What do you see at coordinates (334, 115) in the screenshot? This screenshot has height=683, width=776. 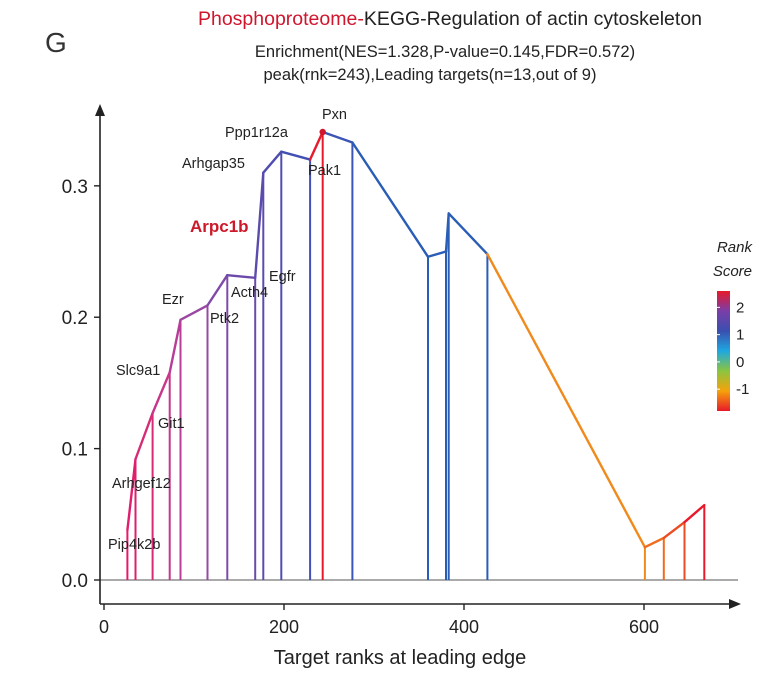 I see `gene-label: Pxn` at bounding box center [334, 115].